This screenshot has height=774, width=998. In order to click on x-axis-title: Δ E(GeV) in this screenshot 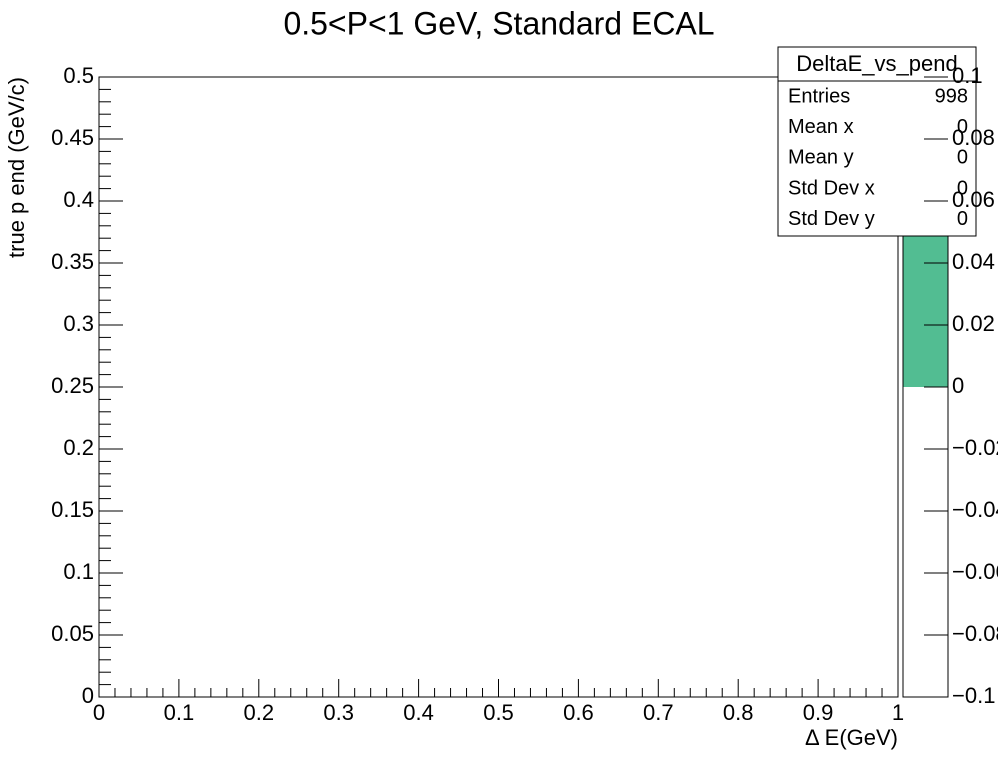, I will do `click(851, 737)`.